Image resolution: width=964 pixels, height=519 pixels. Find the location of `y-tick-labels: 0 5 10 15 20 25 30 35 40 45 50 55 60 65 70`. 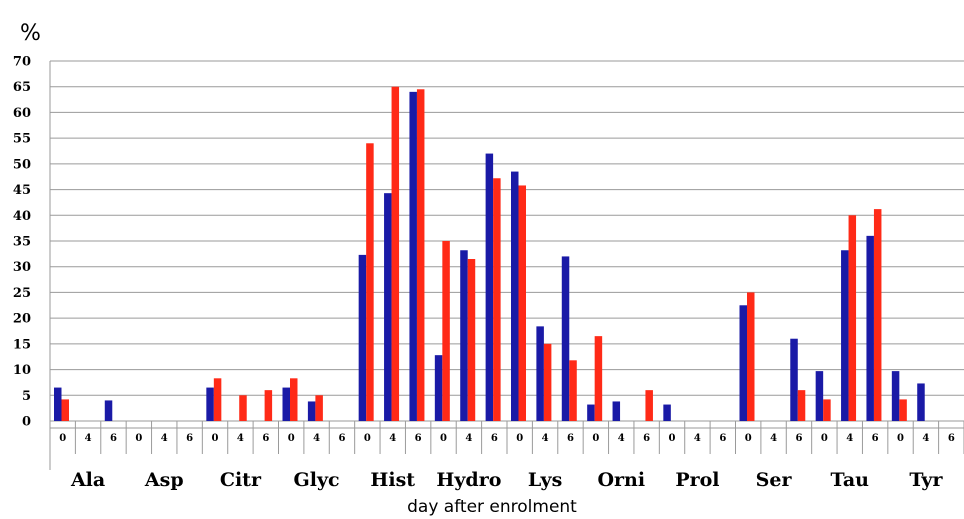

y-tick-labels: 0 5 10 15 20 25 30 35 40 45 50 55 60 65 70 is located at coordinates (22, 242).